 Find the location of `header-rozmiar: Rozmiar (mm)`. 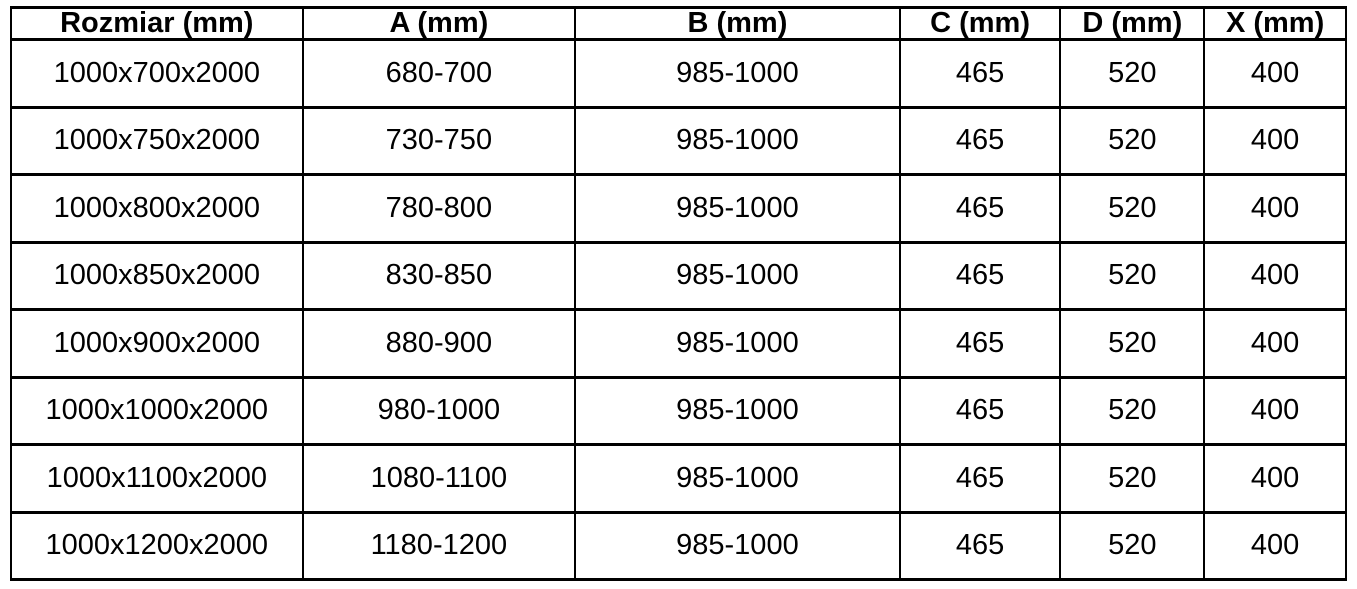

header-rozmiar: Rozmiar (mm) is located at coordinates (157, 23).